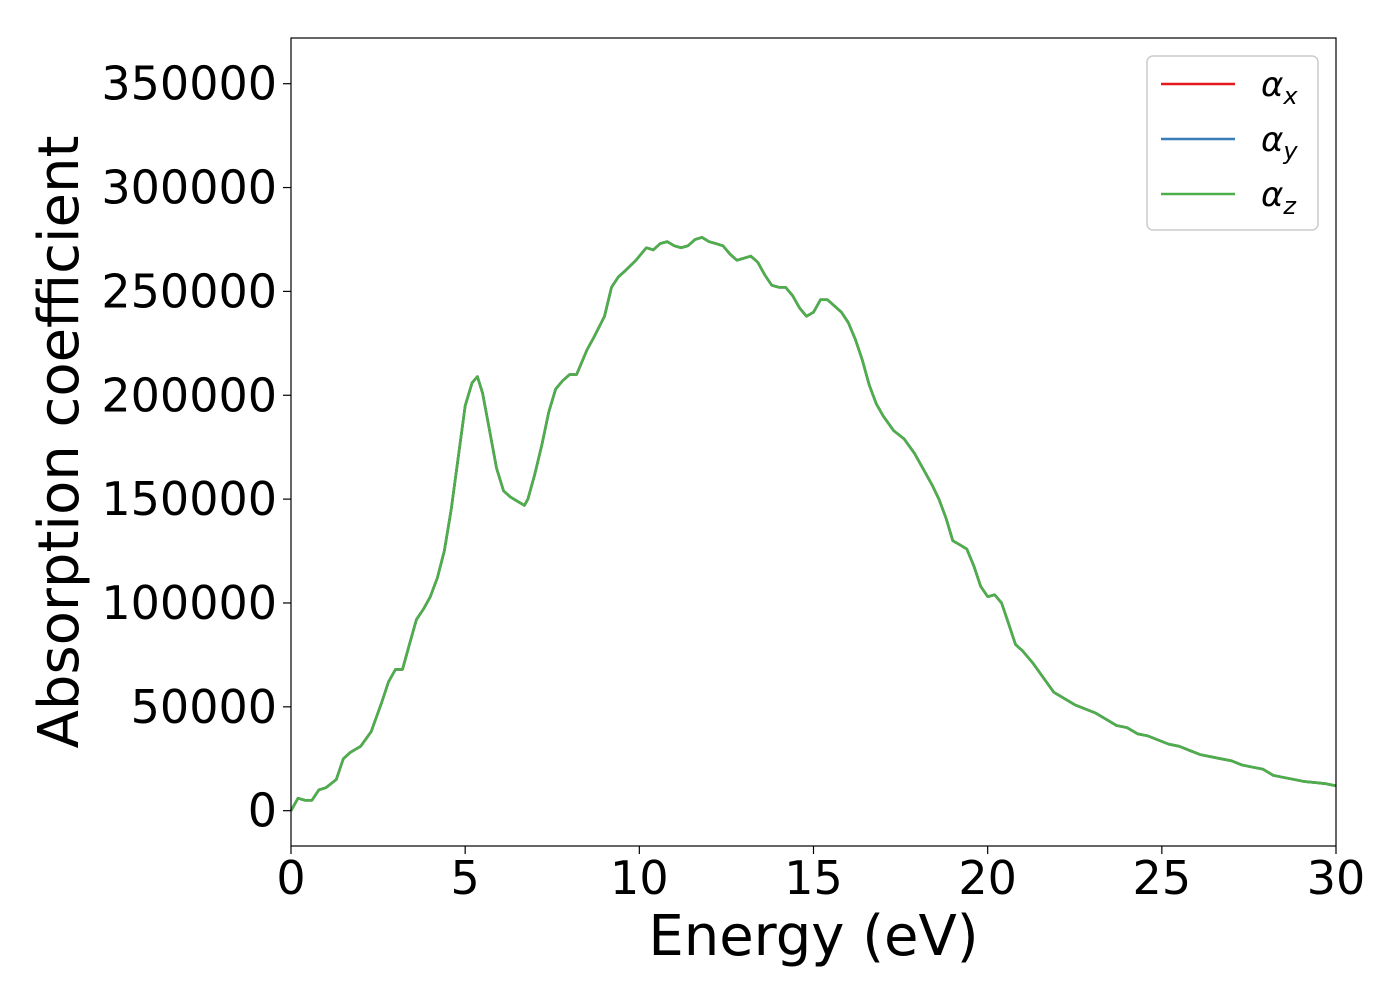 The image size is (1400, 1005). I want to click on x-axis-ticks: 0 5 10 15 20 25 30, so click(820, 875).